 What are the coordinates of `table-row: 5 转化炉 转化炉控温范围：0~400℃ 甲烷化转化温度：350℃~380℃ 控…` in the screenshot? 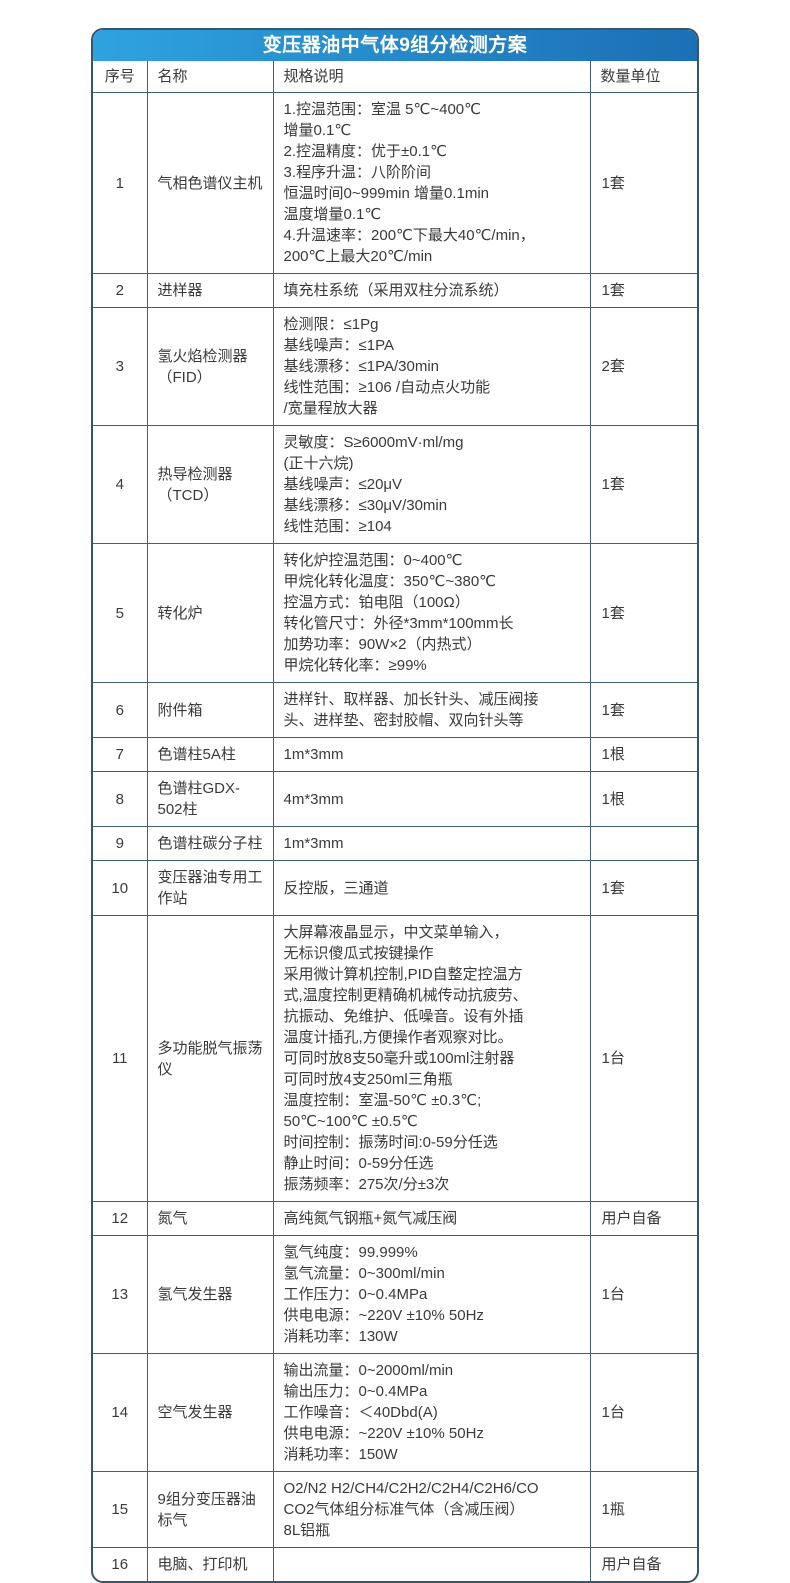 It's located at (395, 613).